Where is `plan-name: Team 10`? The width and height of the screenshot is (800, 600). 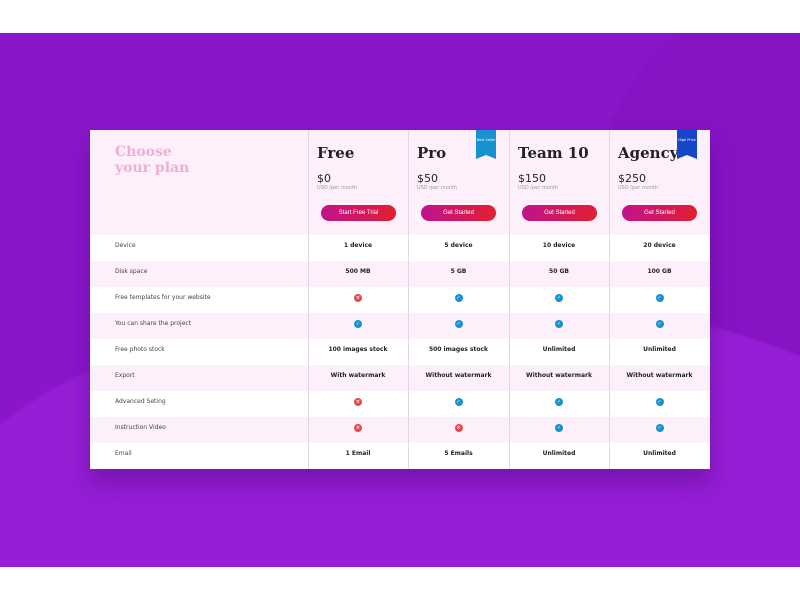 plan-name: Team 10 is located at coordinates (553, 153).